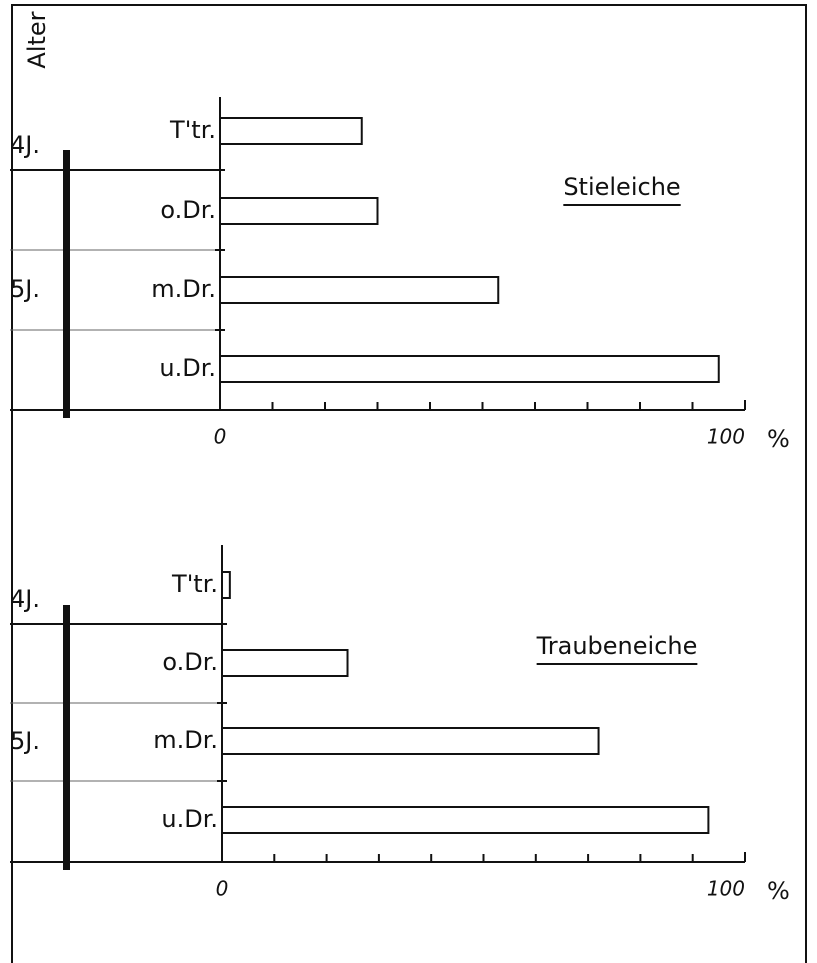  Describe the element at coordinates (37, 39) in the screenshot. I see `y-axis-title: Alter` at that location.